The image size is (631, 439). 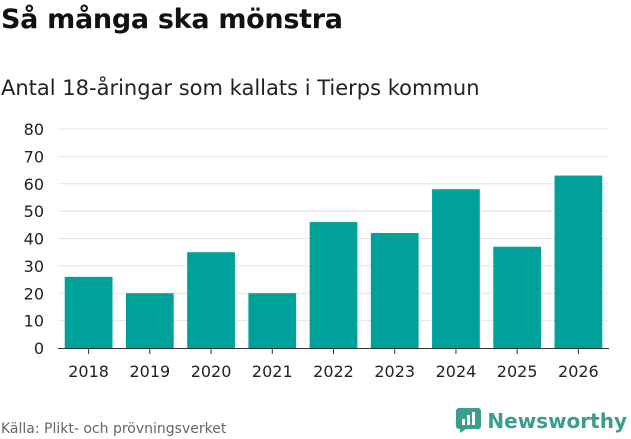 I want to click on x-tick-label: 2018, so click(x=88, y=371).